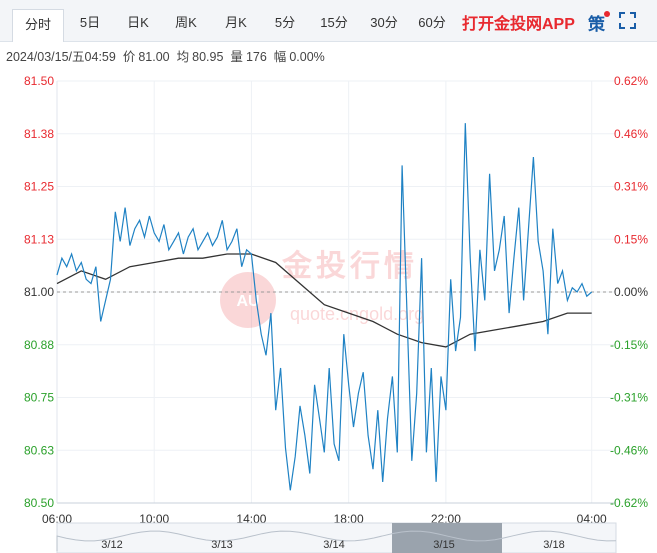  I want to click on tab-60min: 60分, so click(432, 22).